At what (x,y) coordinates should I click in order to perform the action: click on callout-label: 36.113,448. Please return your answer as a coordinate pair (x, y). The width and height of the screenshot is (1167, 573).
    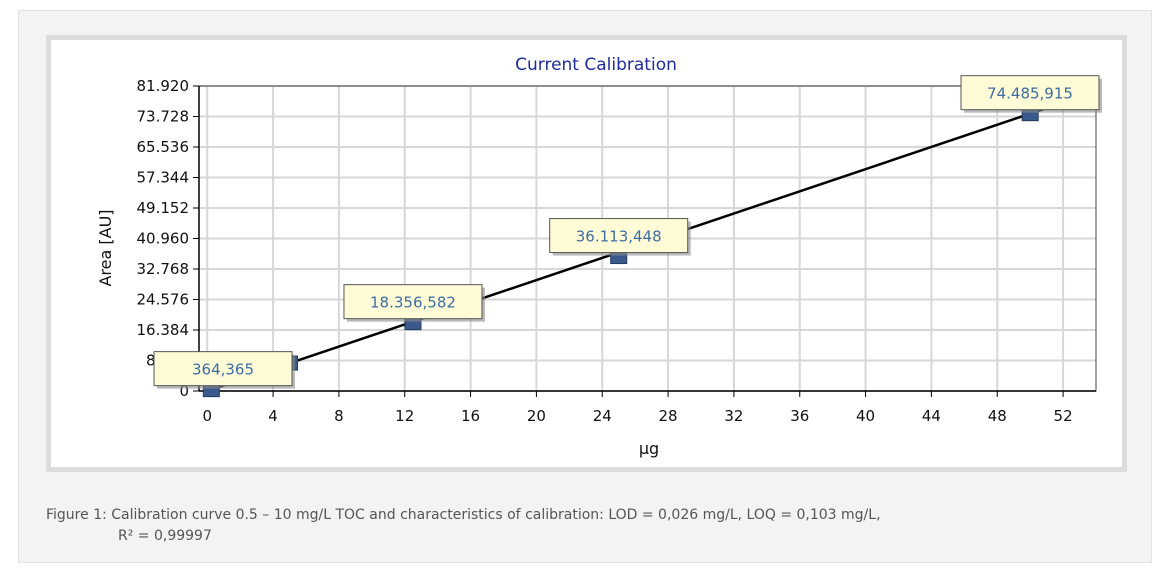
    Looking at the image, I should click on (619, 237).